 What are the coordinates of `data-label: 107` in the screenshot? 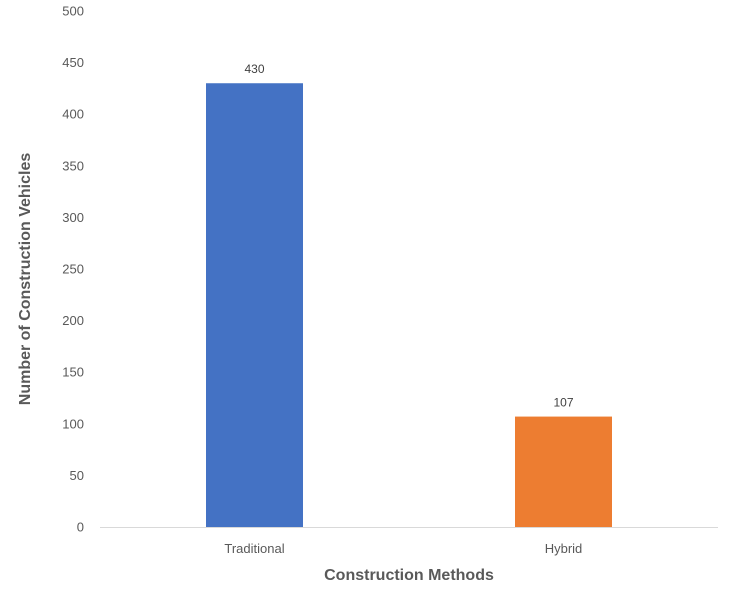 It's located at (563, 403).